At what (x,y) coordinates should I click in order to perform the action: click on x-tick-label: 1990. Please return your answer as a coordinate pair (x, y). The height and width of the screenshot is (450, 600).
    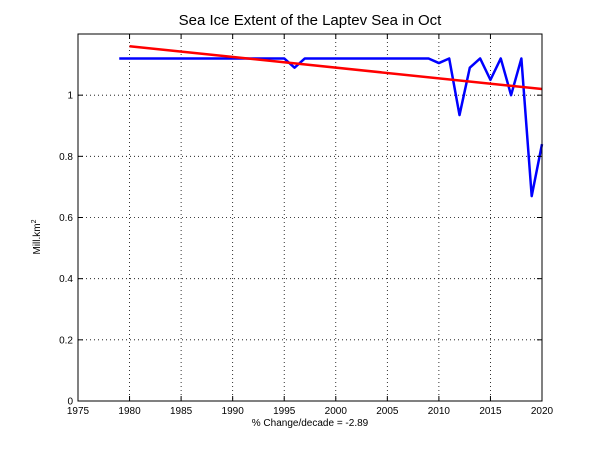
    Looking at the image, I should click on (233, 411).